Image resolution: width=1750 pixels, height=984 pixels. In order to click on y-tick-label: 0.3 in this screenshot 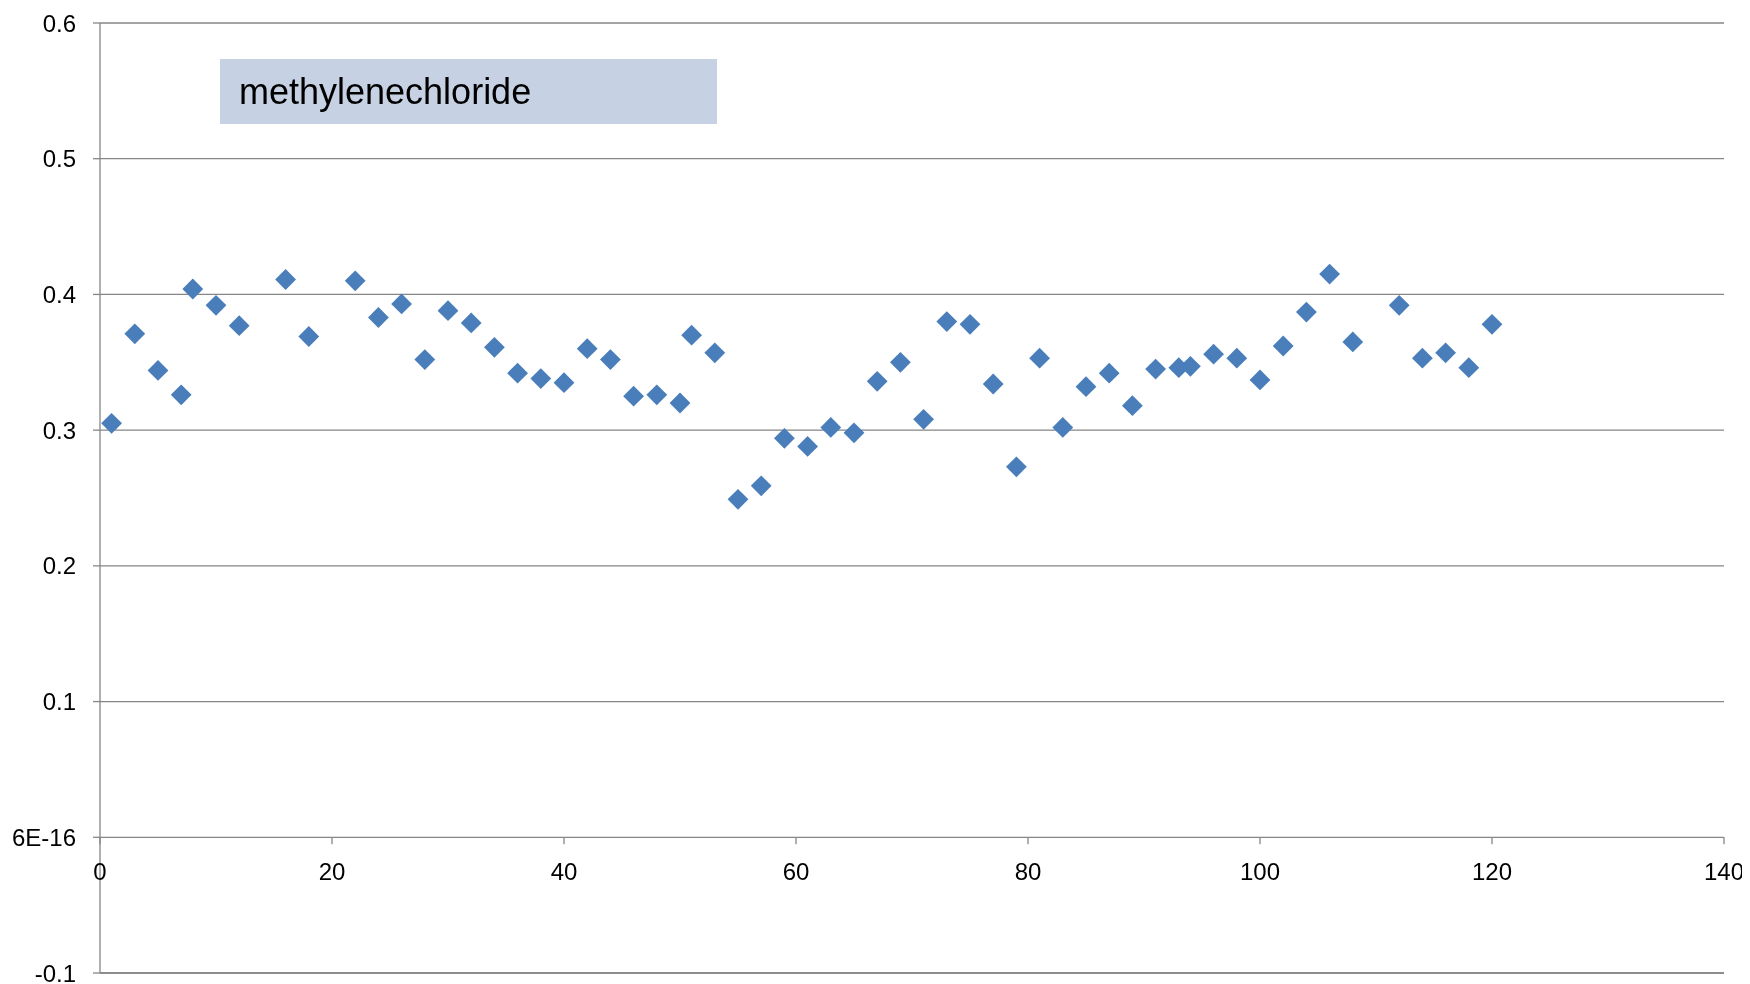, I will do `click(59, 430)`.